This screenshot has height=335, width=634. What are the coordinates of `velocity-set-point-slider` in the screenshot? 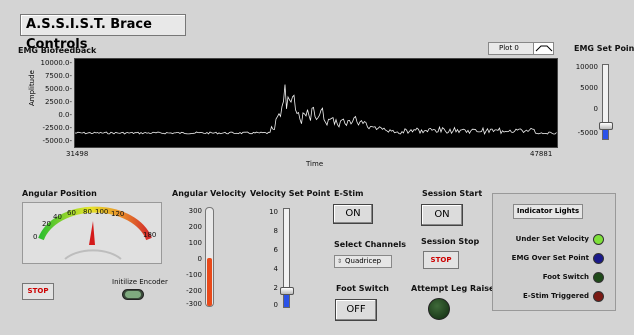 It's located at (286, 258).